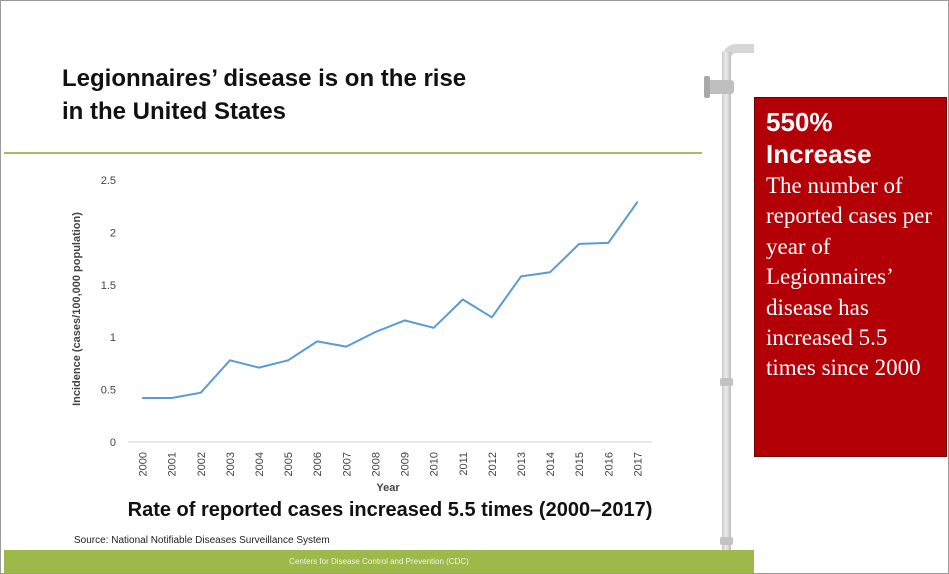 The height and width of the screenshot is (574, 949). What do you see at coordinates (376, 464) in the screenshot?
I see `x-tick-label: 2008` at bounding box center [376, 464].